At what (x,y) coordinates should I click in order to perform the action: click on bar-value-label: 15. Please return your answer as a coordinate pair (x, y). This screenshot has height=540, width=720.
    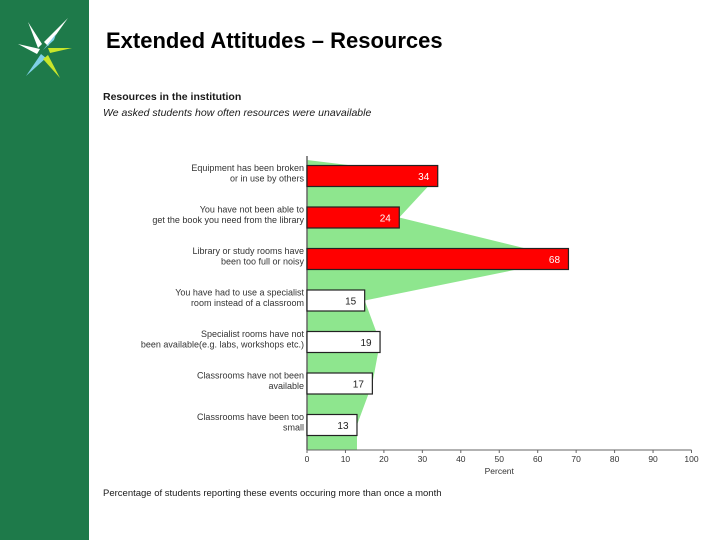
    Looking at the image, I should click on (351, 302).